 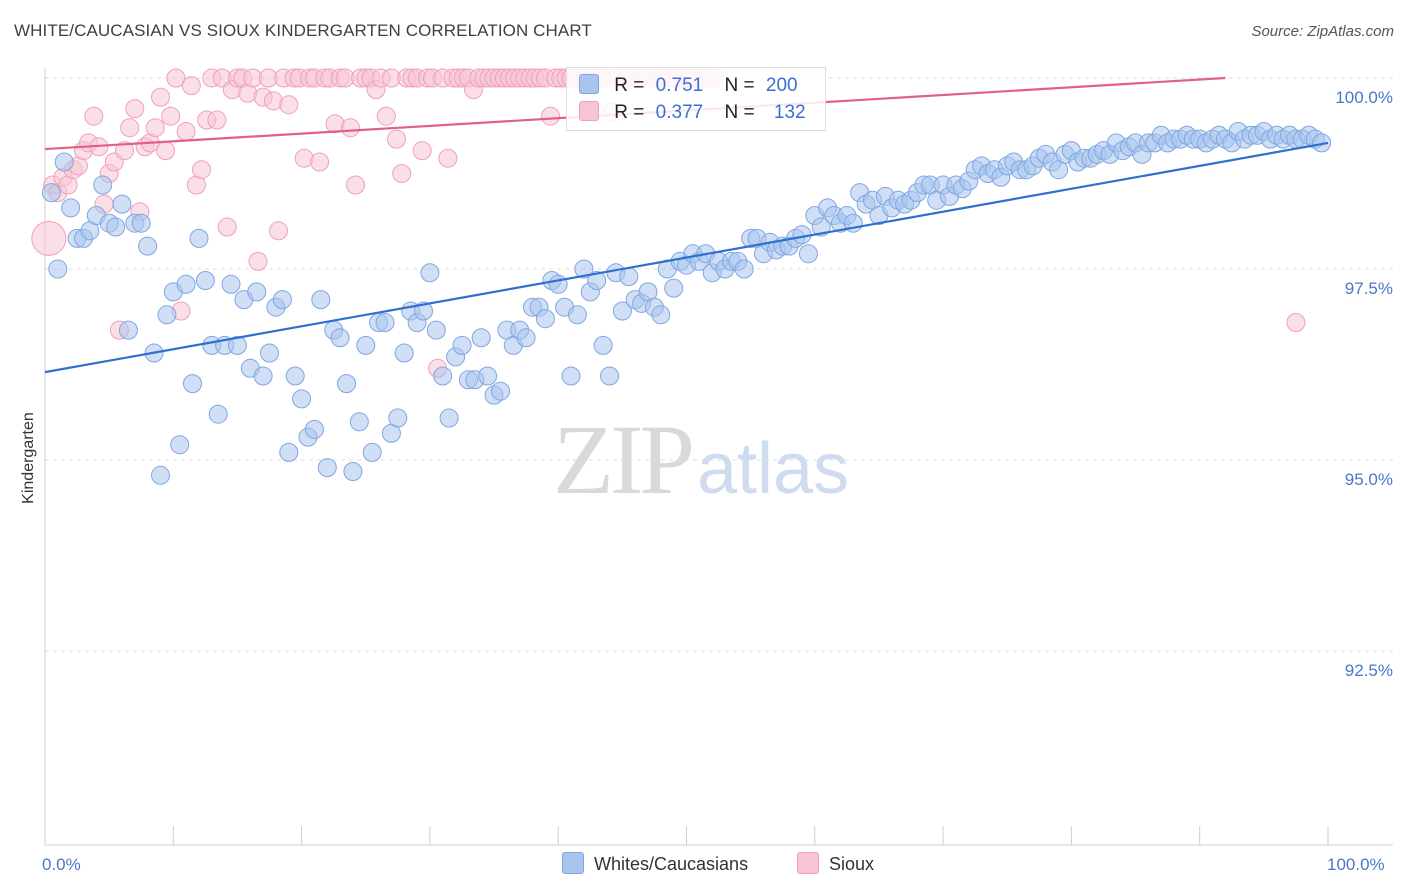 I want to click on chart-source: Source: ZipAtlas.com, so click(x=1322, y=31).